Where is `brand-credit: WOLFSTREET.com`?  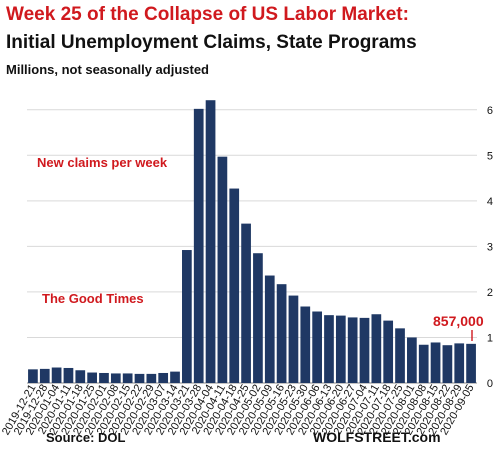
brand-credit: WOLFSTREET.com is located at coordinates (377, 437).